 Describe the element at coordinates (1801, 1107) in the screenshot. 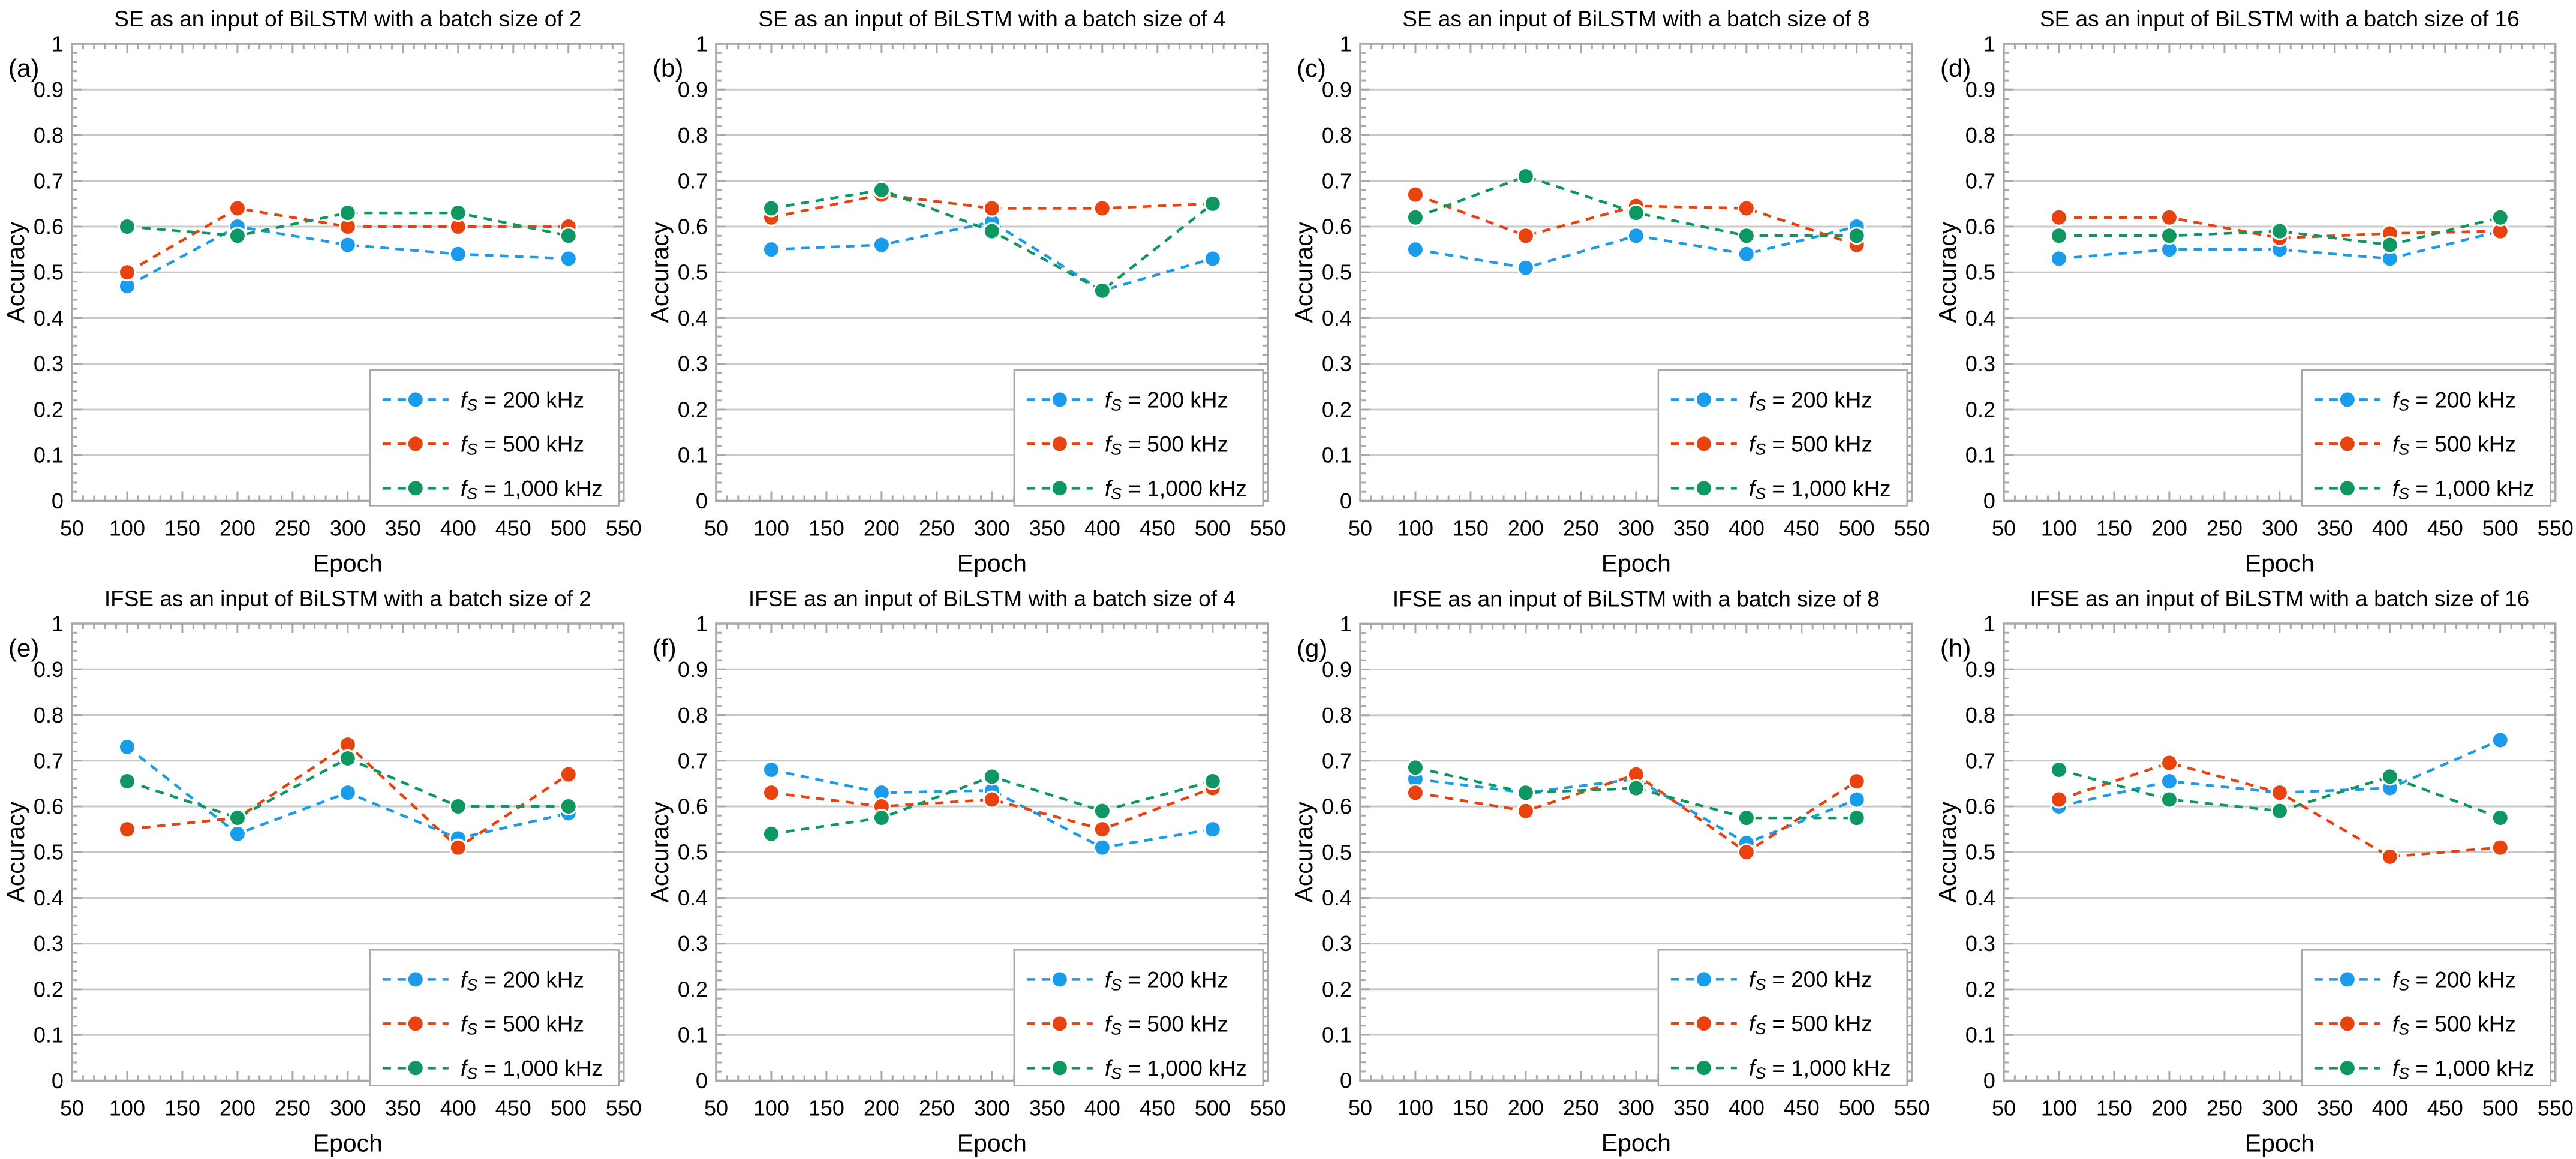

I see `x-tick-label: 450` at that location.